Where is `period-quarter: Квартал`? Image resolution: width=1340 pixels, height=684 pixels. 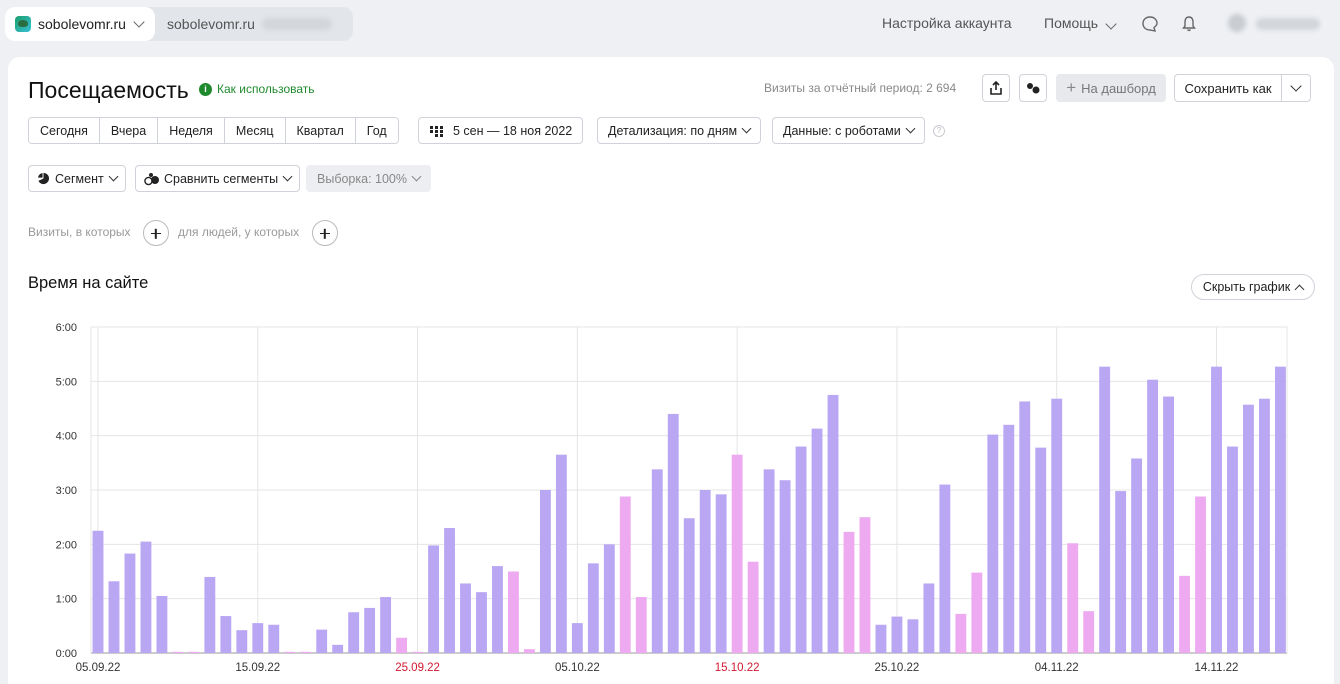
period-quarter: Квартал is located at coordinates (320, 130).